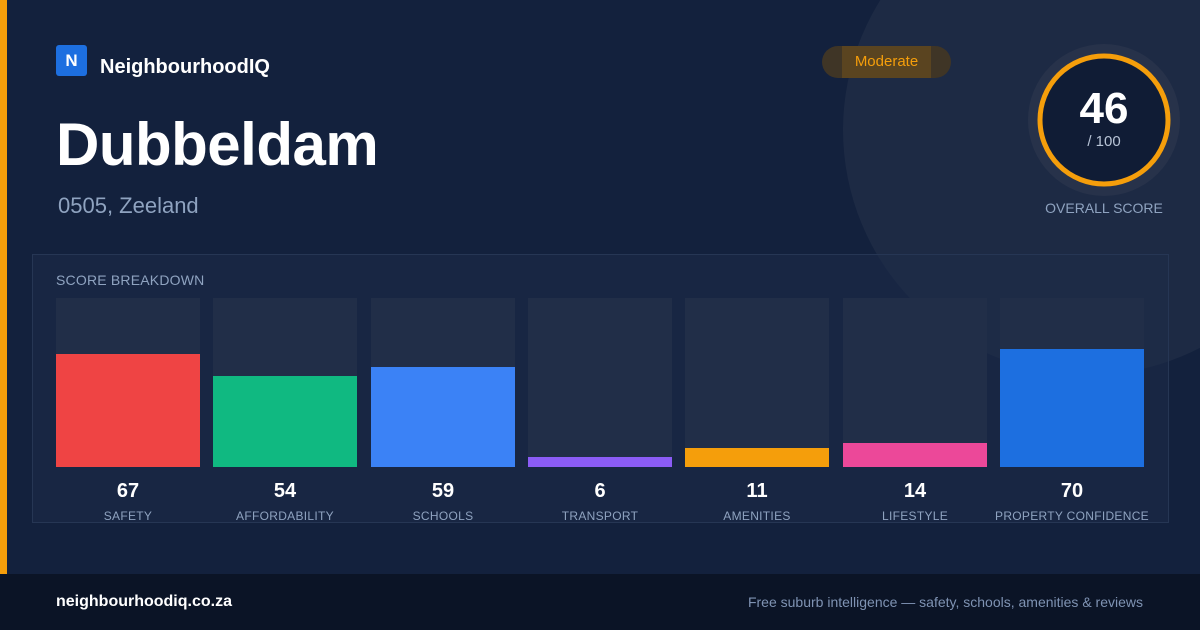 The image size is (1200, 630). Describe the element at coordinates (3, 287) in the screenshot. I see `accent-bar` at that location.